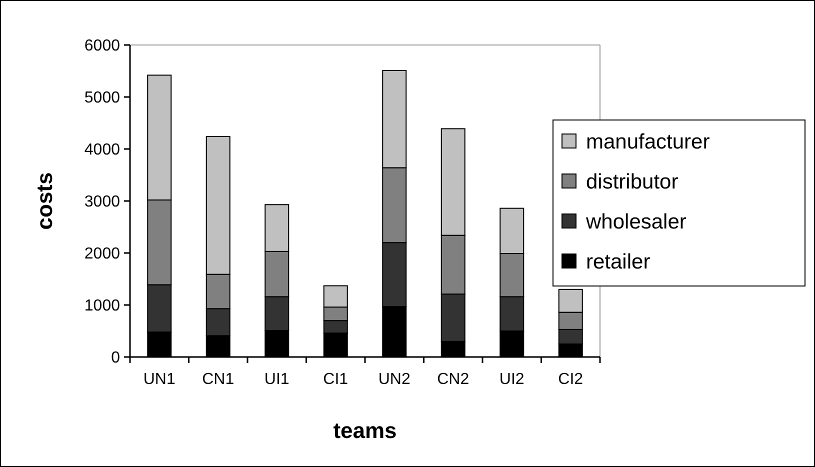 Image resolution: width=815 pixels, height=467 pixels. Describe the element at coordinates (102, 306) in the screenshot. I see `y-tick-label: 1000` at that location.